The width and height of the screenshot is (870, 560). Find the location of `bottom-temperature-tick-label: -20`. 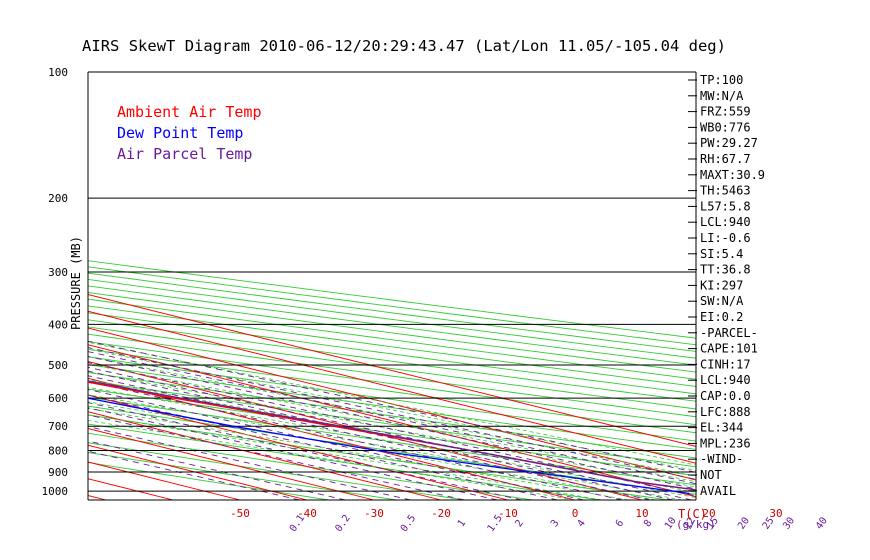

bottom-temperature-tick-label: -20 is located at coordinates (441, 513).